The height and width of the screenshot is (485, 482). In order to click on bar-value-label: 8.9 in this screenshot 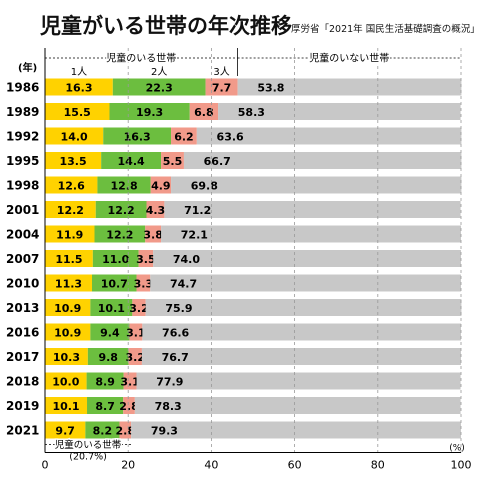, I will do `click(105, 382)`.